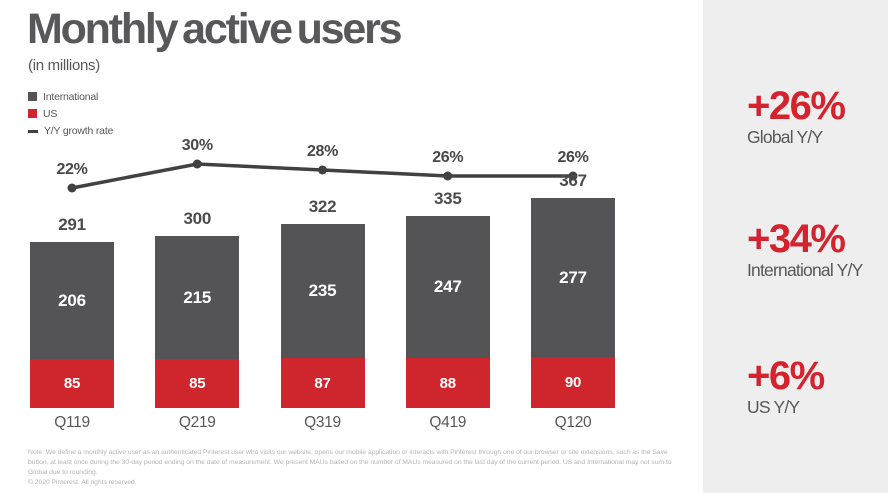 Image resolution: width=888 pixels, height=493 pixels. I want to click on x-axis-label-Q119: Q119, so click(72, 422).